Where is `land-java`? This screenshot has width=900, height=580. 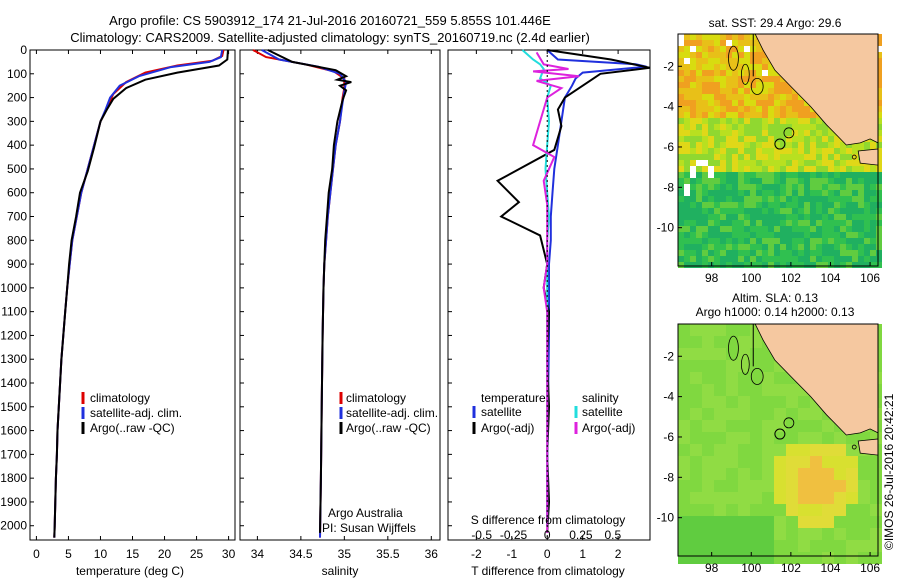 land-java is located at coordinates (868, 157).